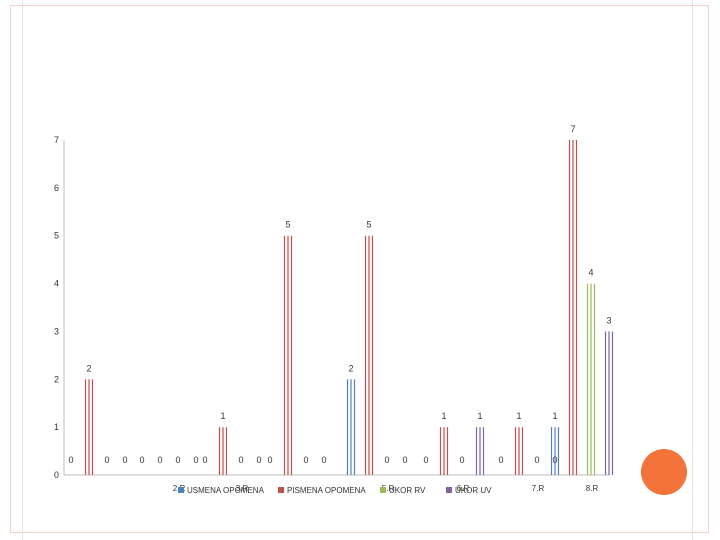  Describe the element at coordinates (56, 188) in the screenshot. I see `y-tick-label: 6` at that location.